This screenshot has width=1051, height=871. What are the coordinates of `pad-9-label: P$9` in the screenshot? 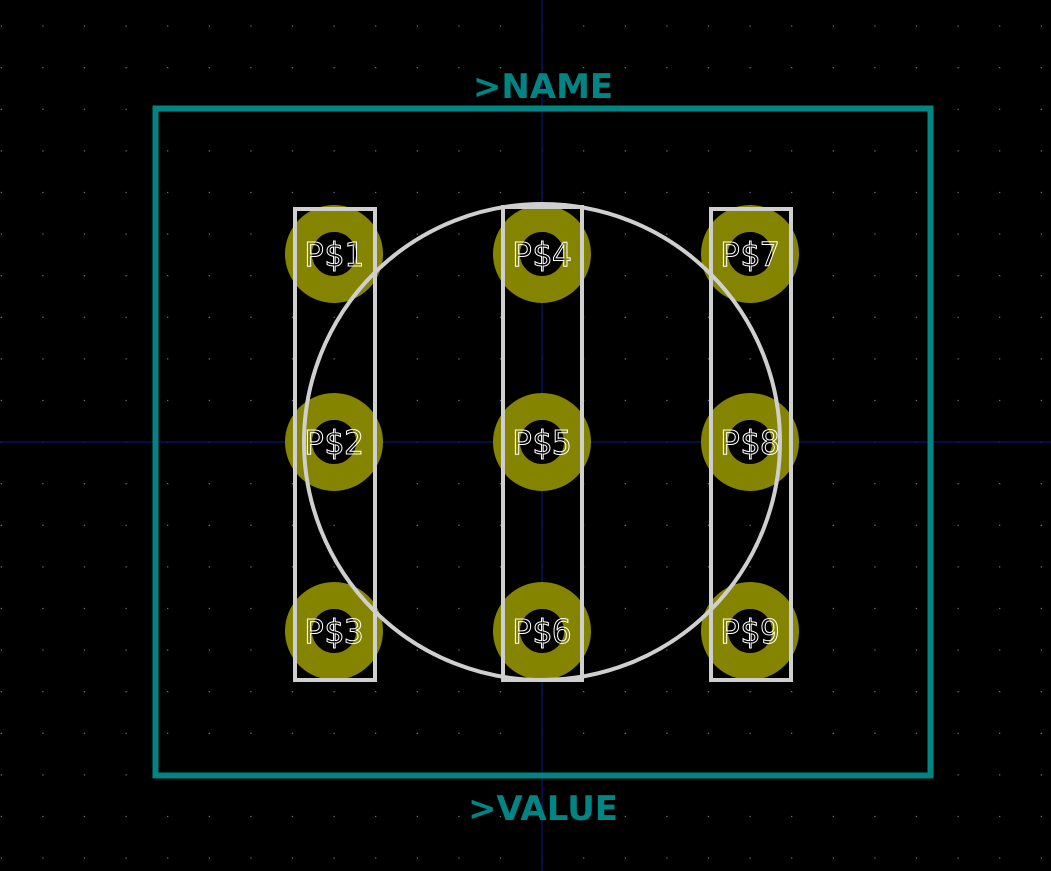 It's located at (750, 631).